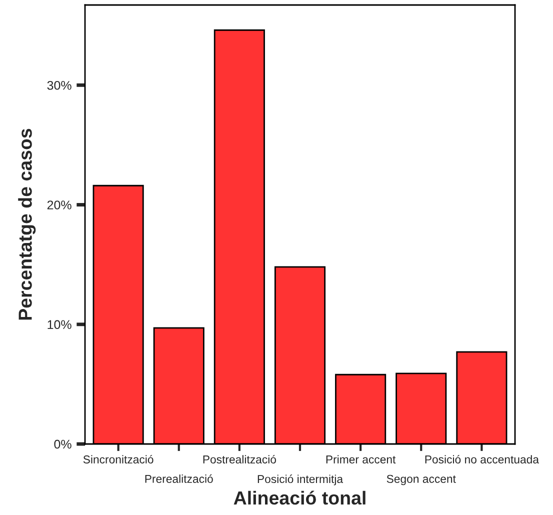 The width and height of the screenshot is (553, 515). Describe the element at coordinates (482, 459) in the screenshot. I see `x-tick-label: Posició no accentuada` at that location.